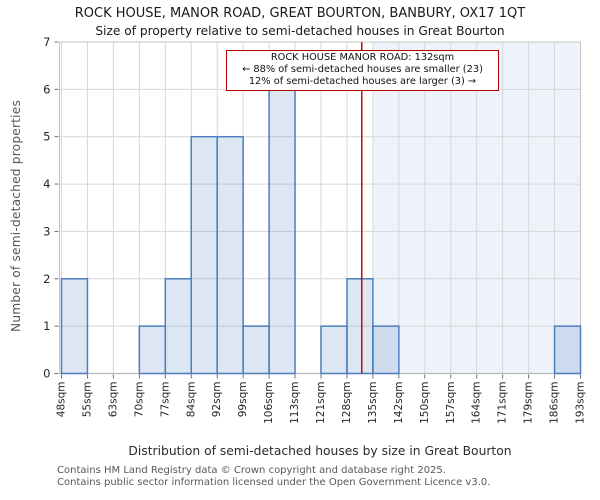 This screenshot has width=600, height=500. What do you see at coordinates (399, 403) in the screenshot?
I see `x-tick-label: 142sqm` at bounding box center [399, 403].